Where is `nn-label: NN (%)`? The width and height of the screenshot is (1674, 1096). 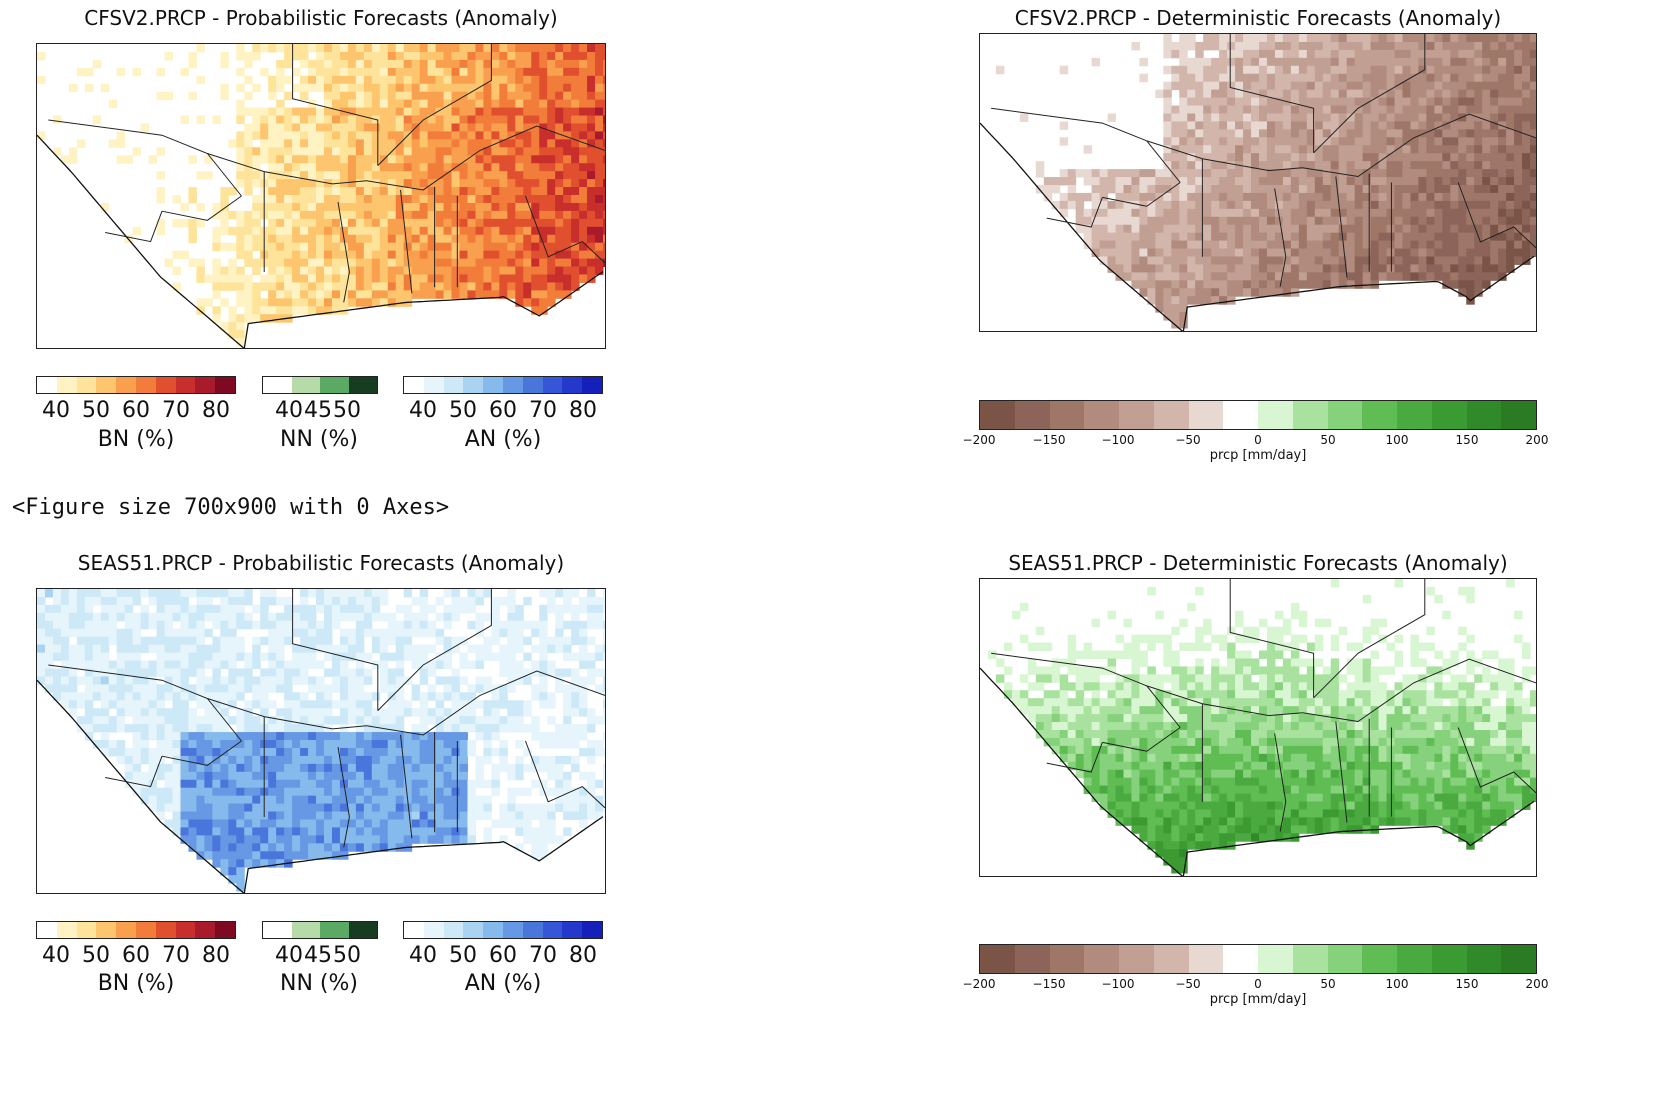 nn-label: NN (%) is located at coordinates (319, 439).